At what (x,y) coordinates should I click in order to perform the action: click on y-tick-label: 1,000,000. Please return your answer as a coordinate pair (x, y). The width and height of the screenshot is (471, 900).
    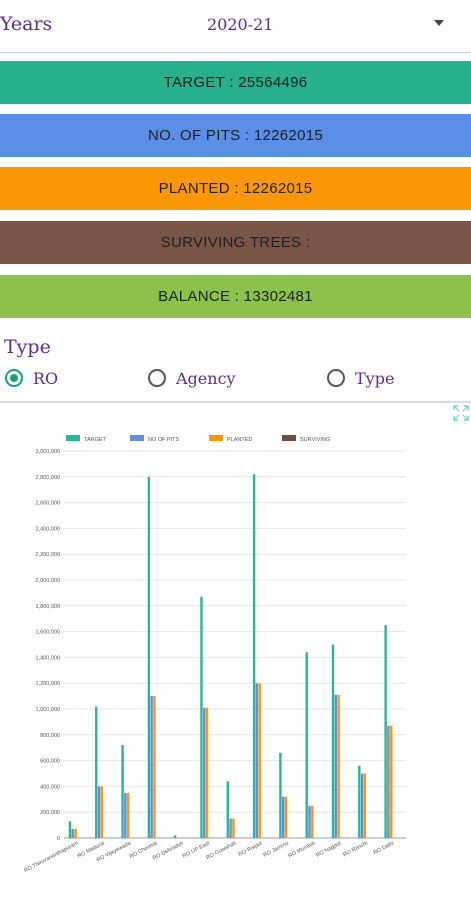
    Looking at the image, I should click on (48, 710).